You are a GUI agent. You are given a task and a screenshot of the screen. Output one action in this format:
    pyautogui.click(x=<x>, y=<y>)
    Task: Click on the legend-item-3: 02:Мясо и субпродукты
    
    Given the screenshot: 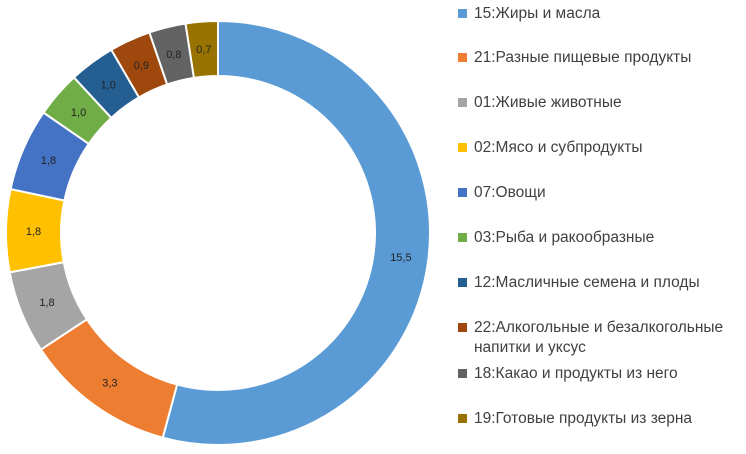 What is the action you would take?
    pyautogui.click(x=602, y=148)
    